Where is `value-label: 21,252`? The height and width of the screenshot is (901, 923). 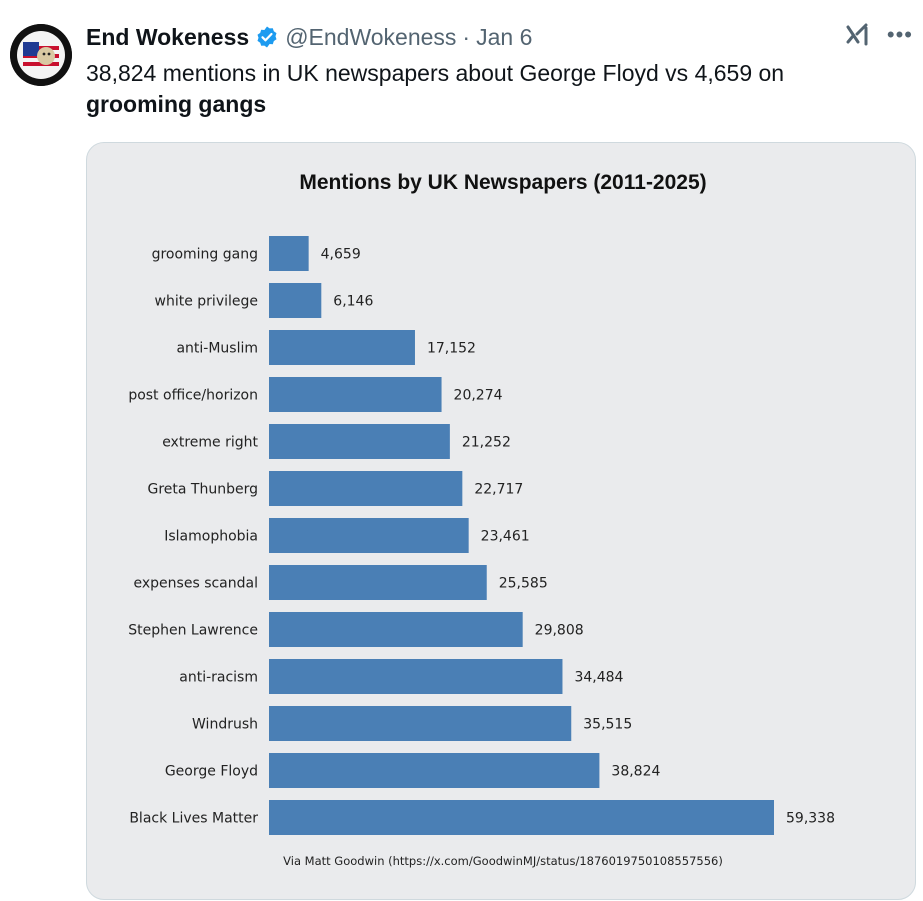
value-label: 21,252 is located at coordinates (486, 443).